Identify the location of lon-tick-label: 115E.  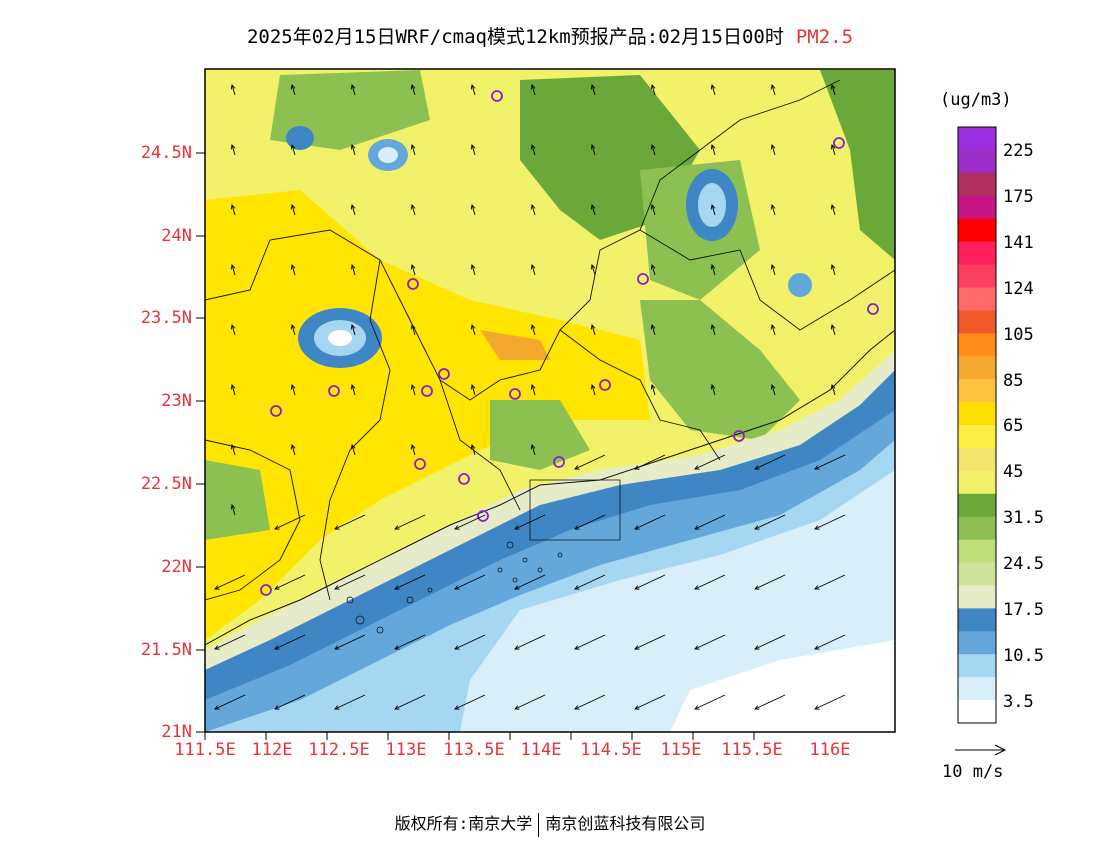
(681, 750).